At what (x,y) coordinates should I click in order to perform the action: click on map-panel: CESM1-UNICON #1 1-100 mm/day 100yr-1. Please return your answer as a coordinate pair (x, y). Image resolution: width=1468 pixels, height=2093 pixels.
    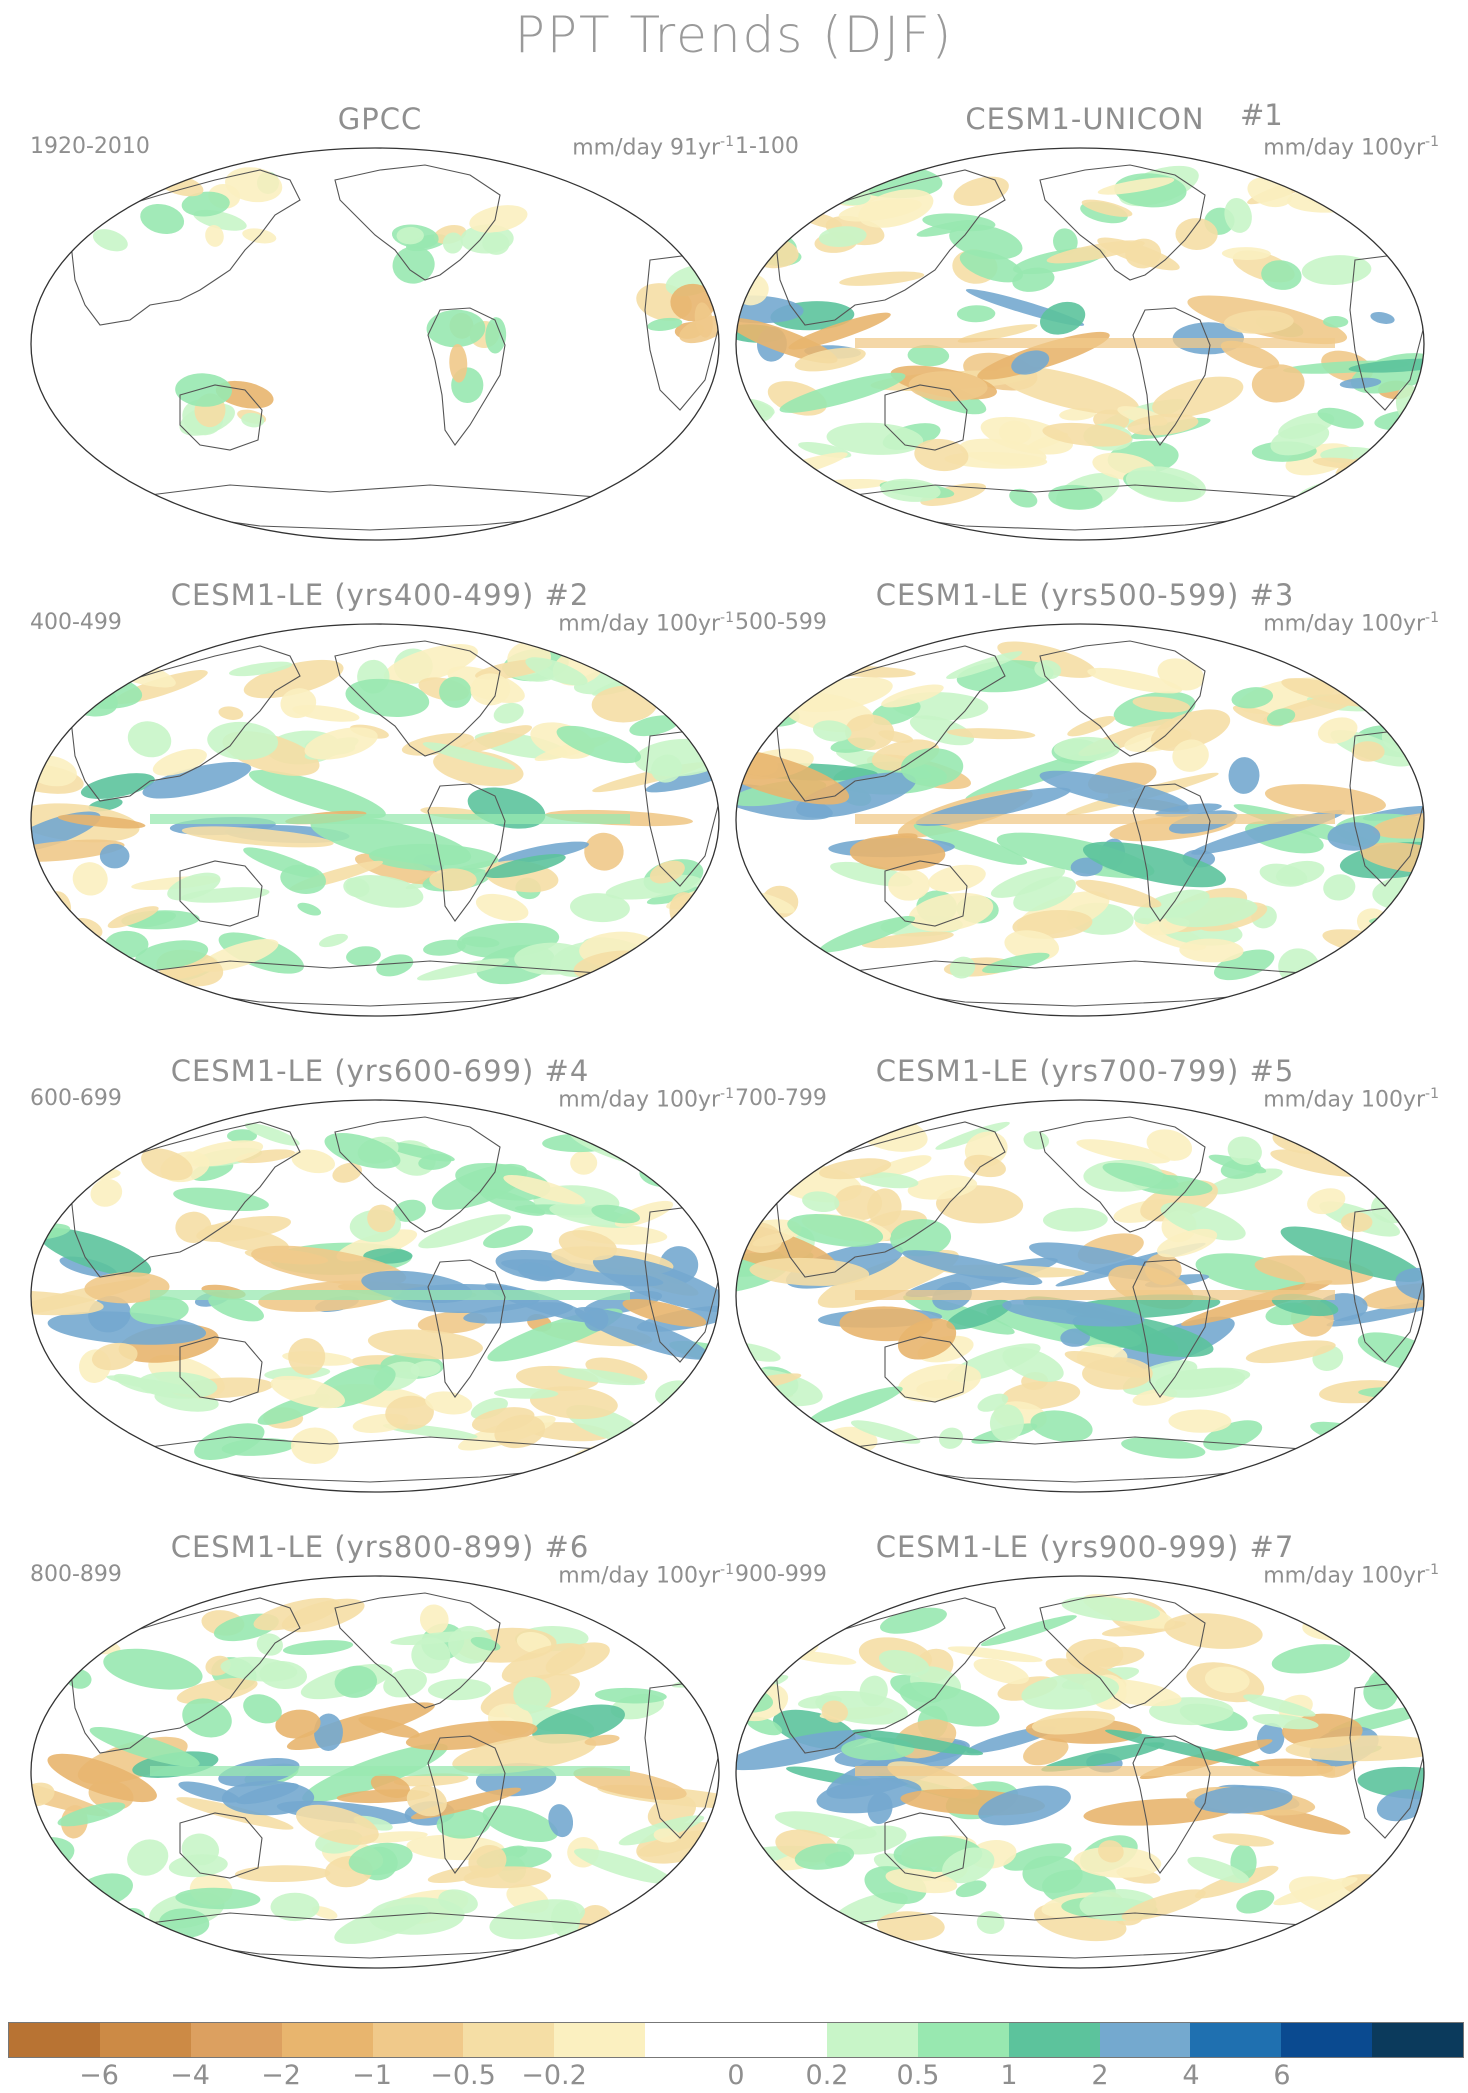
    Looking at the image, I should click on (1087, 336).